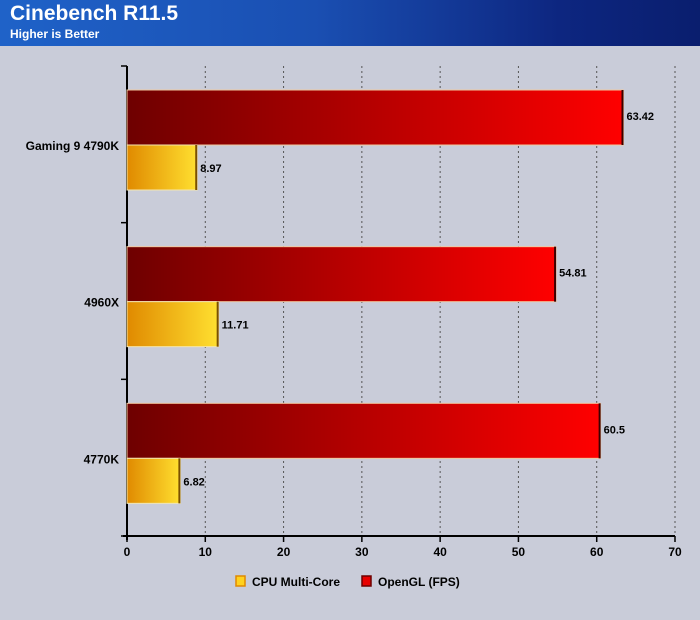 This screenshot has height=620, width=700. What do you see at coordinates (55, 34) in the screenshot?
I see `chart-subtitle: Higher is Better` at bounding box center [55, 34].